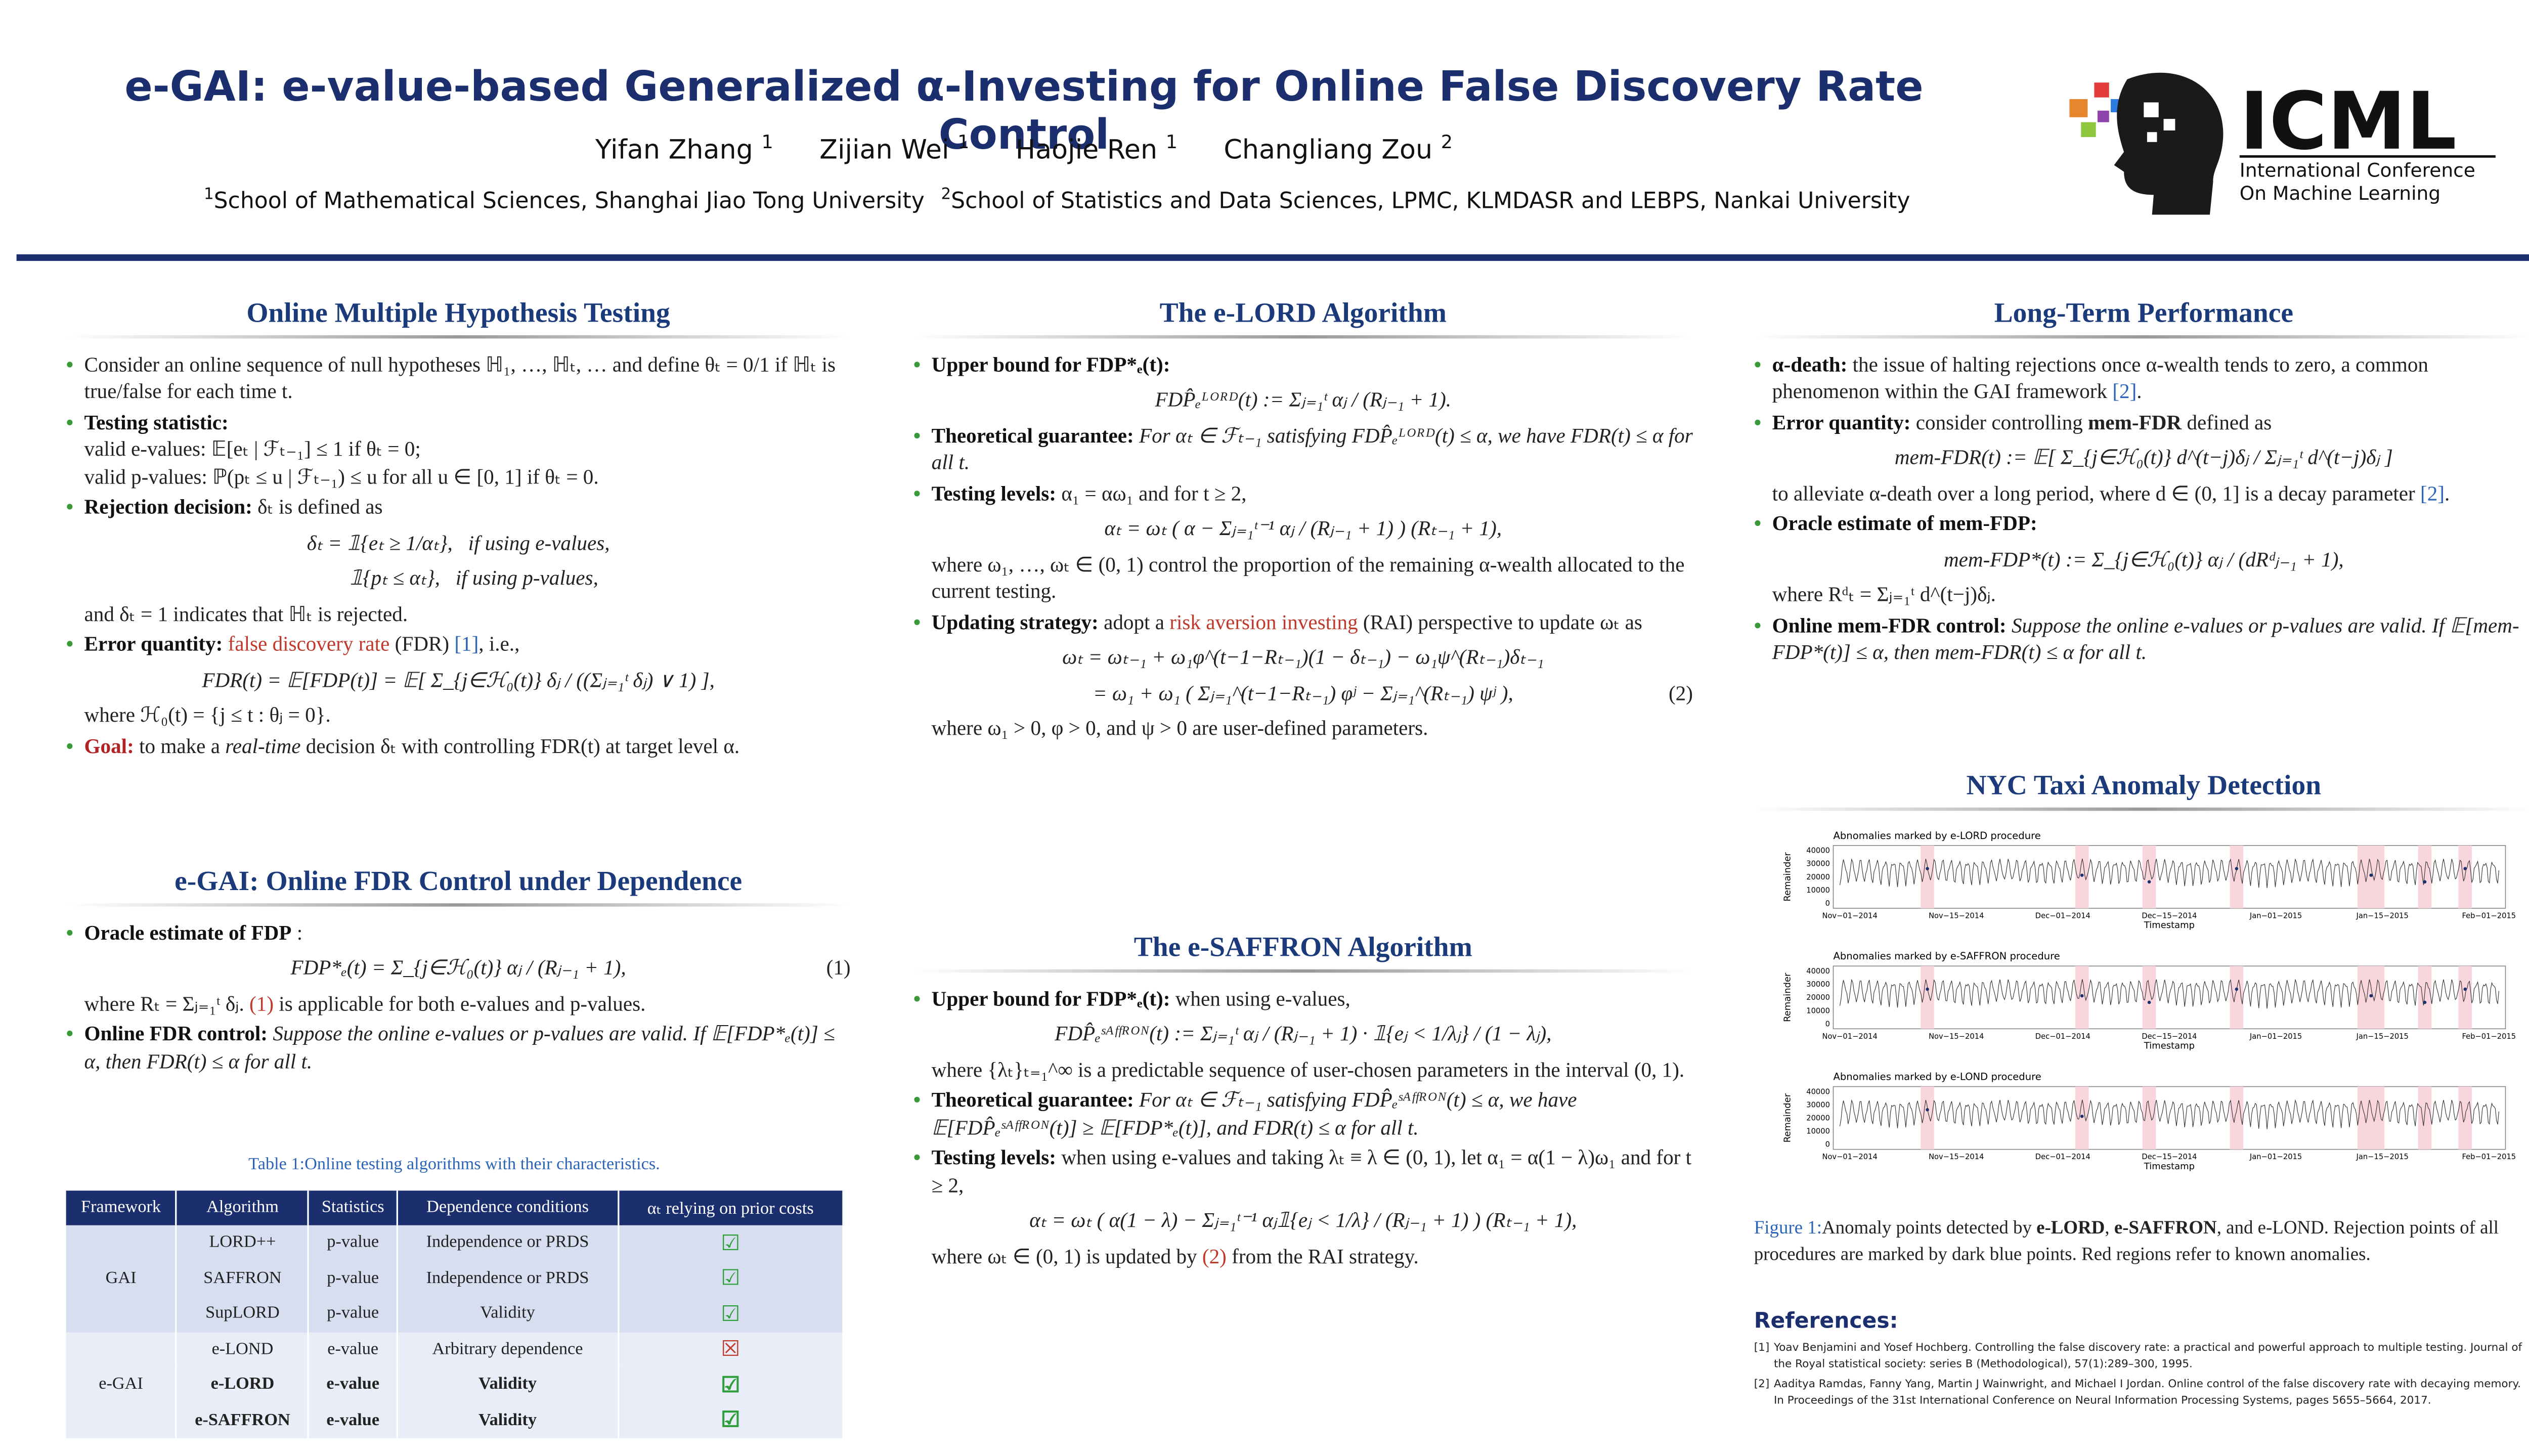 The height and width of the screenshot is (1456, 2529). I want to click on text: δₜ = 𝟙{eₜ ≥ 1/αₜ}, if using e-values,, so click(458, 542).